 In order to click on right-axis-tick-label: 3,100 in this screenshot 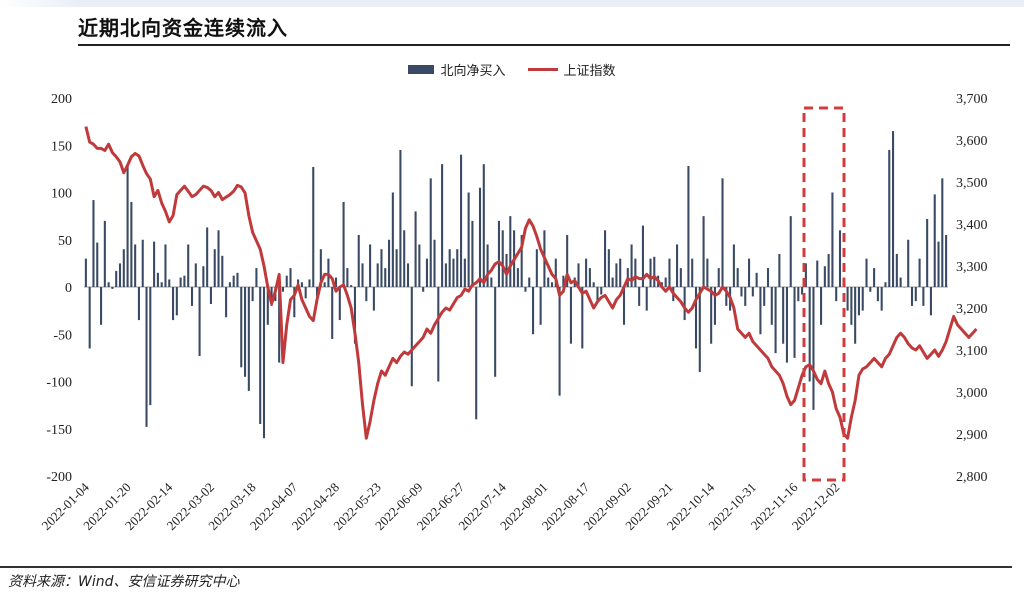, I will do `click(972, 351)`.